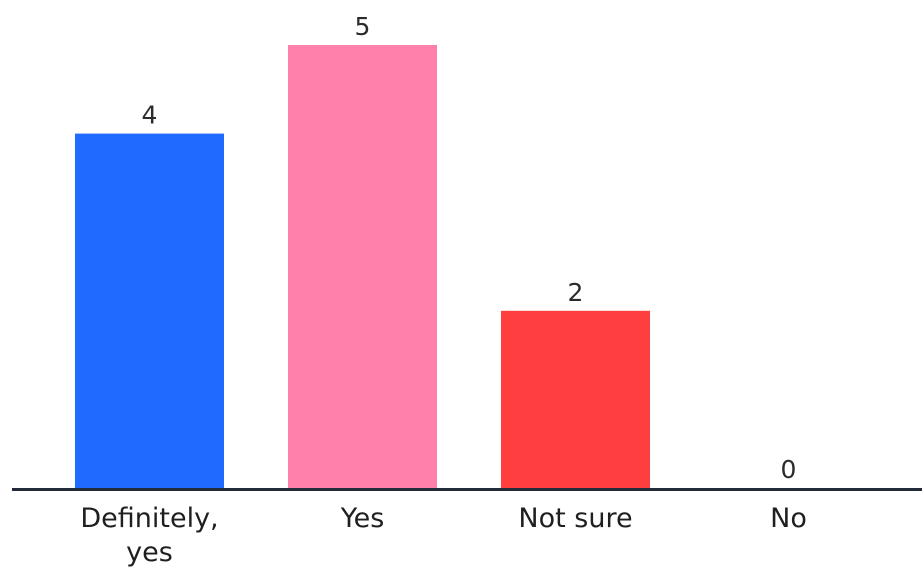 This screenshot has height=567, width=922. Describe the element at coordinates (362, 518) in the screenshot. I see `category-label: Yes` at that location.